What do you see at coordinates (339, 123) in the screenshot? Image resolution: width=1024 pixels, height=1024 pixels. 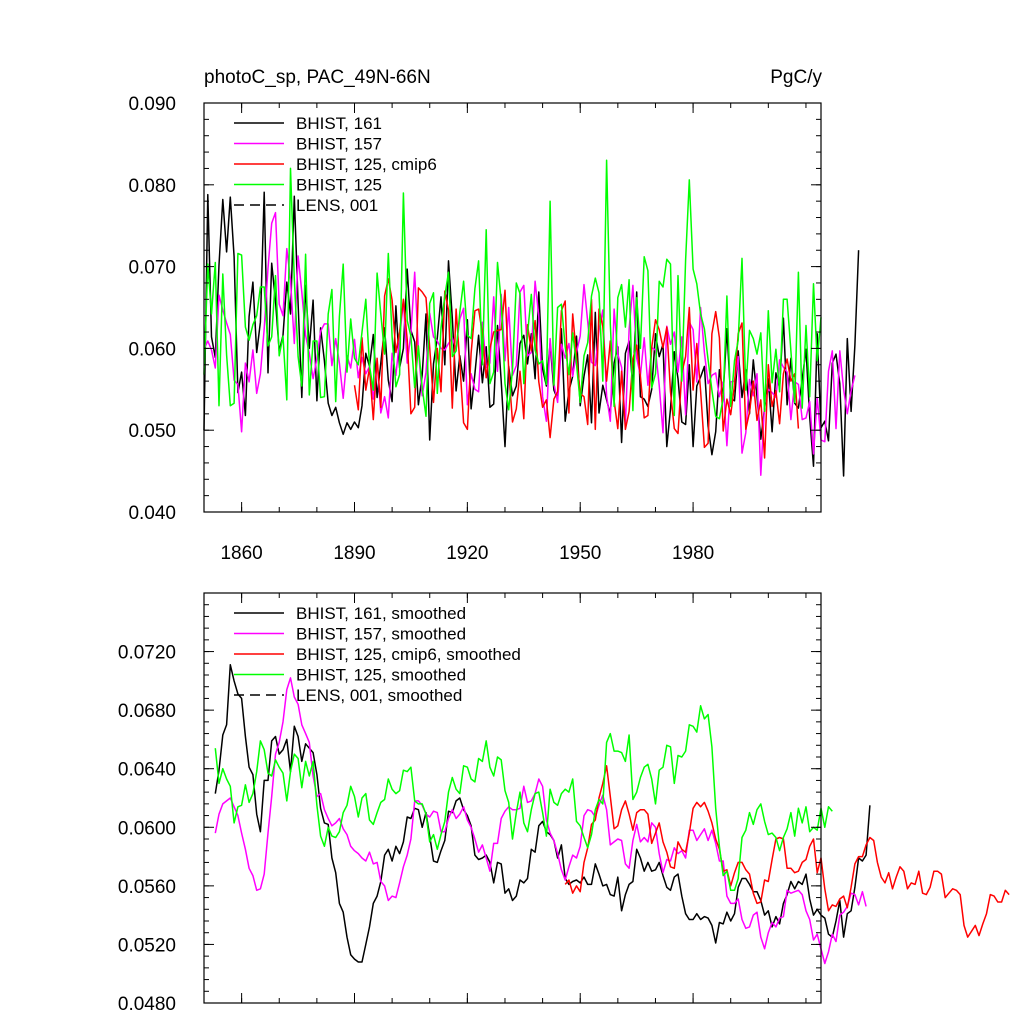 I see `legend-label: BHIST, 161` at bounding box center [339, 123].